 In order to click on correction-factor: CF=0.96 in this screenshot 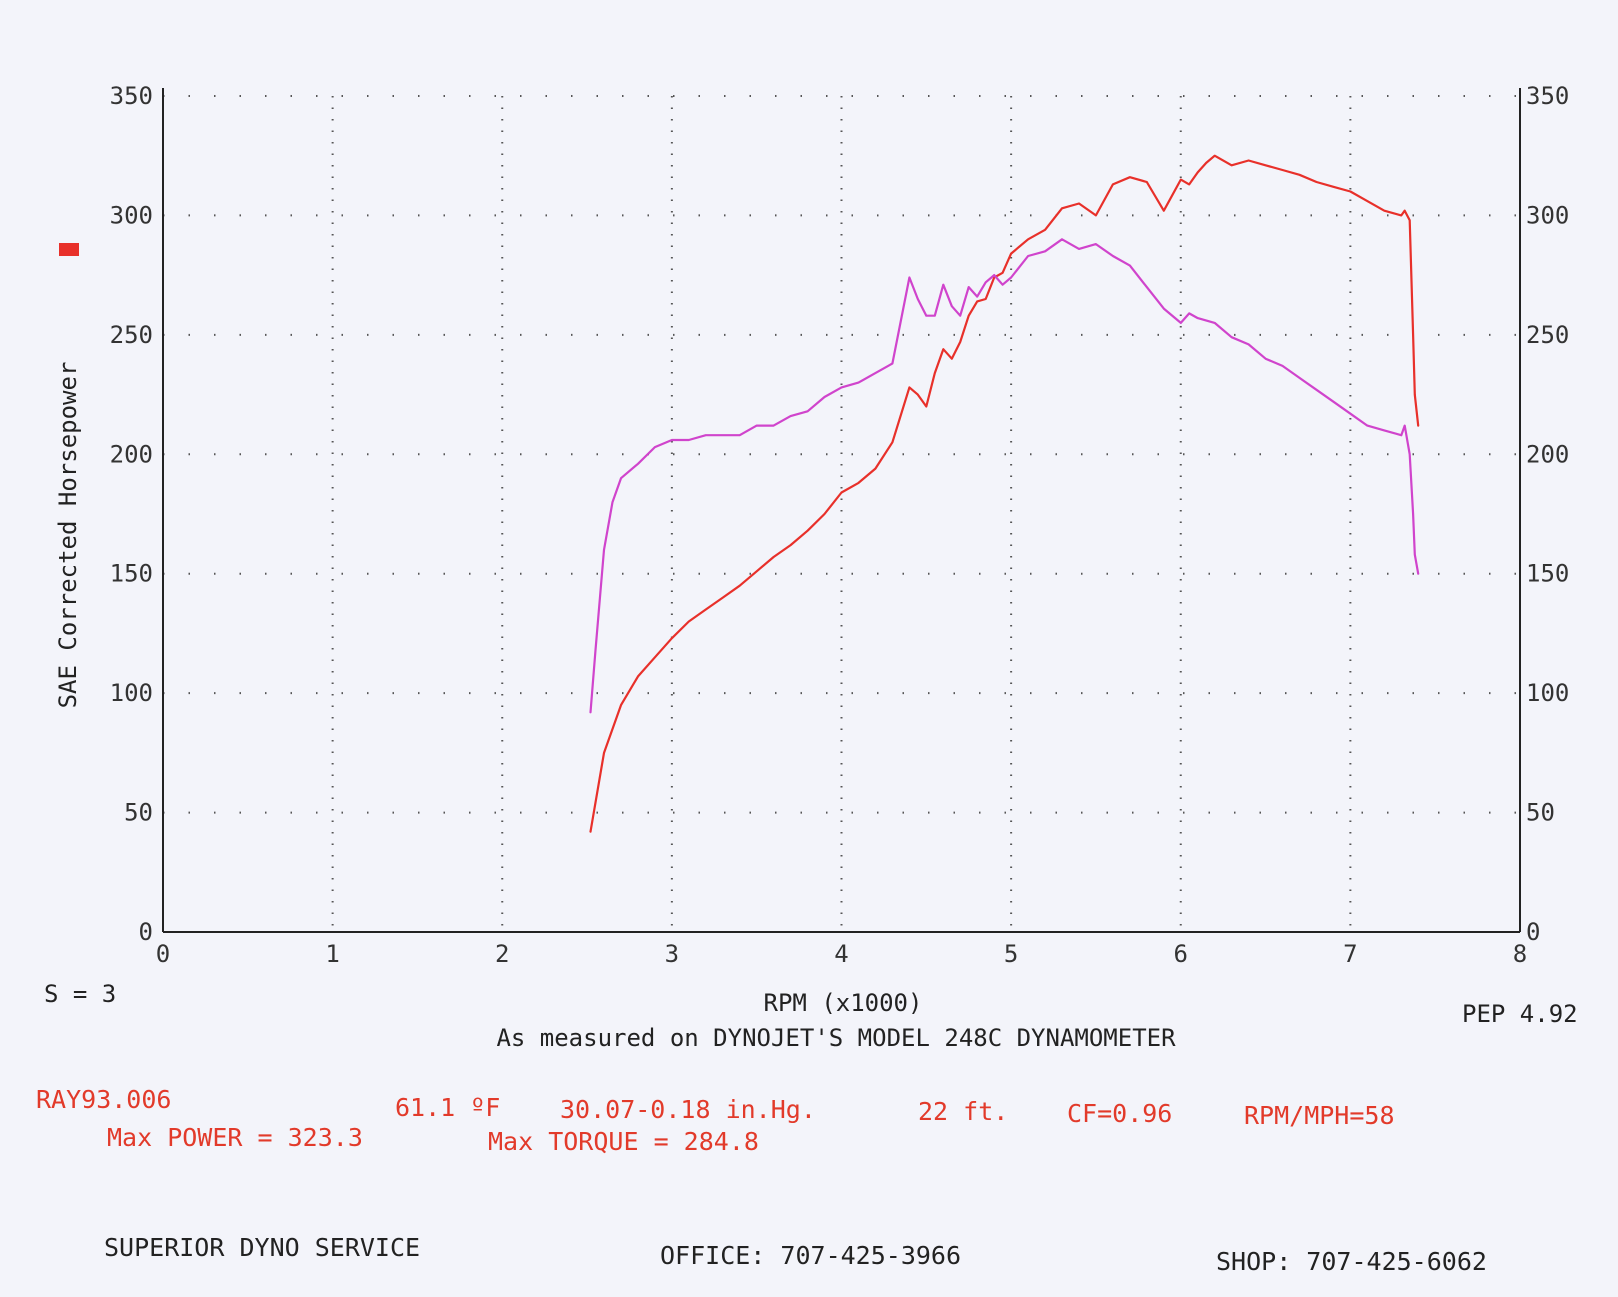, I will do `click(1119, 1113)`.